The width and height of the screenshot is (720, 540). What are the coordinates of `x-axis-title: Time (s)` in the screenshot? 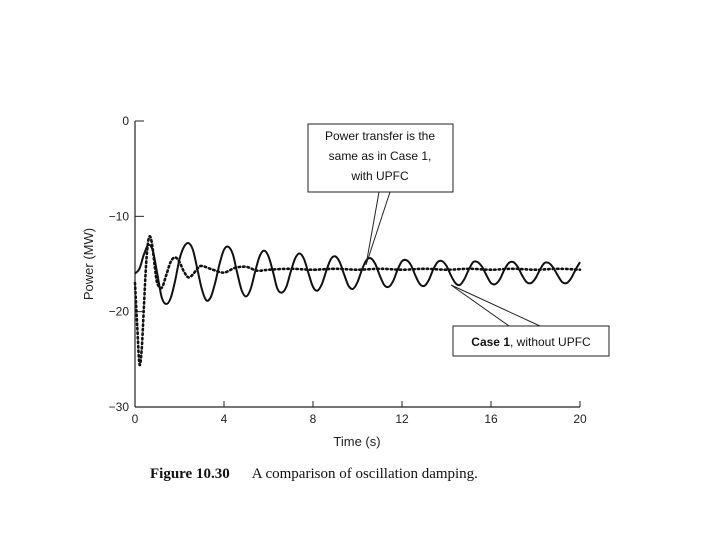 It's located at (356, 441).